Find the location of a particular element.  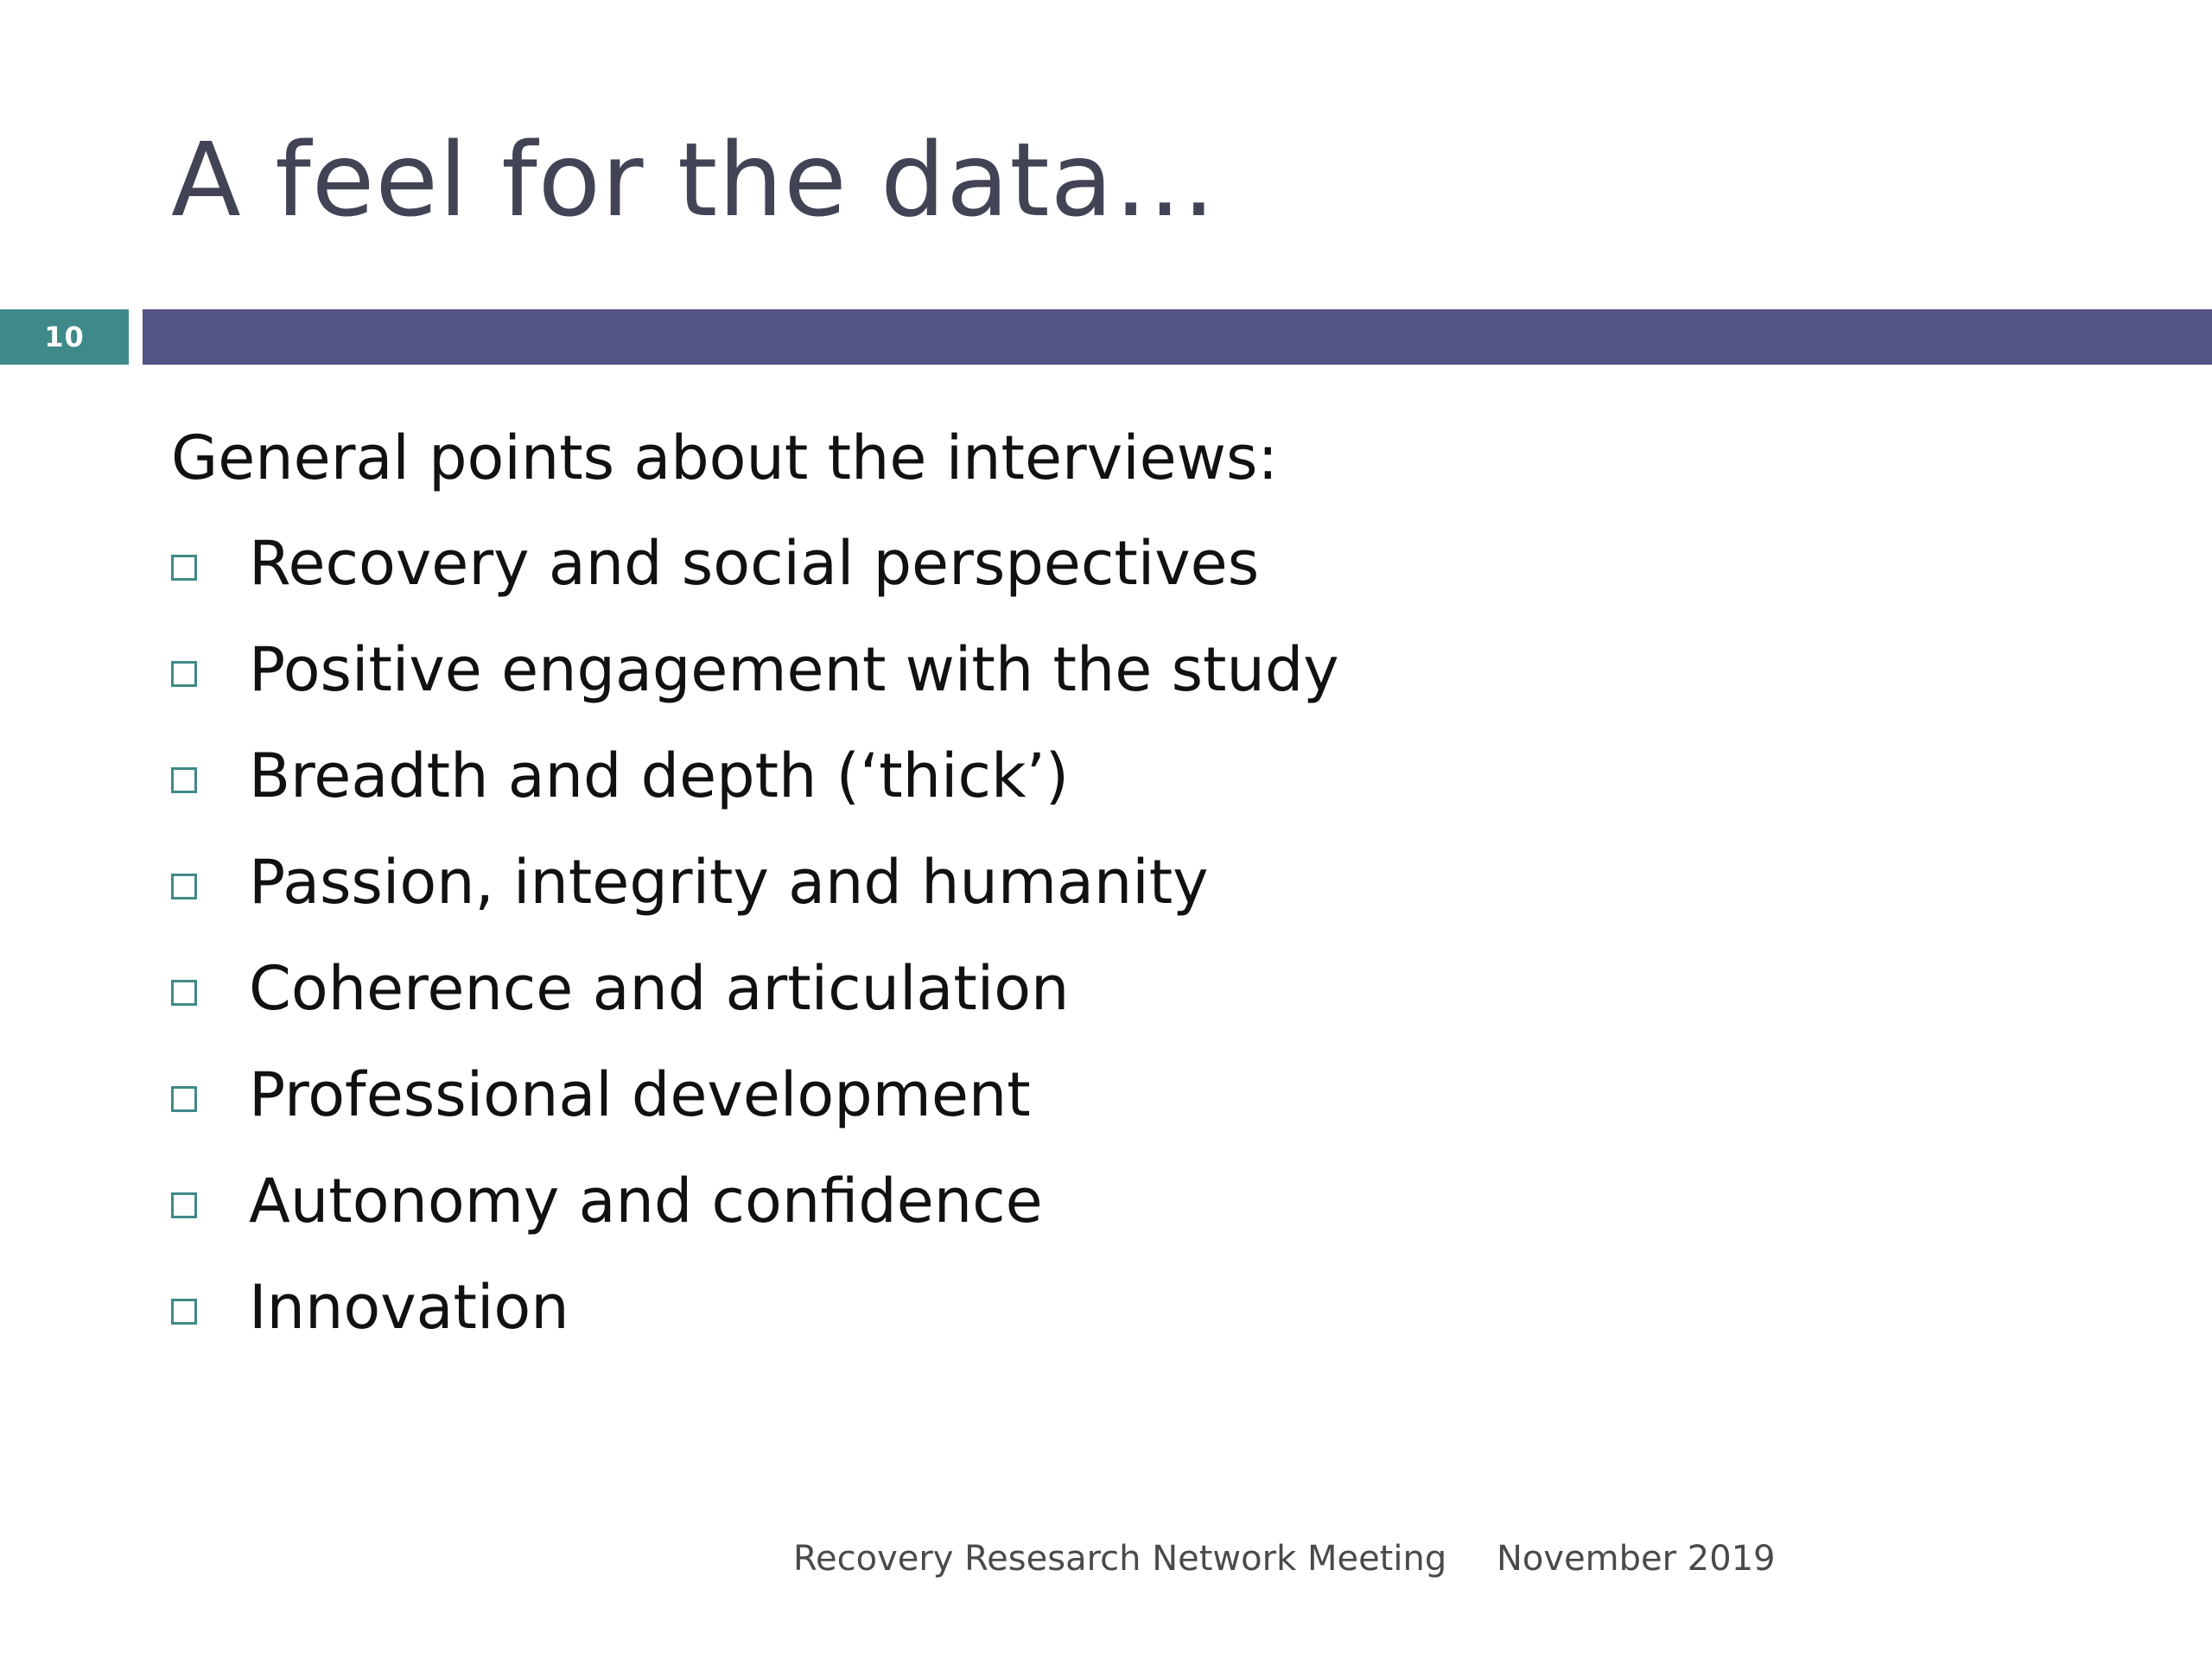

list-item: Passion, integrity and humanity is located at coordinates (755, 892).